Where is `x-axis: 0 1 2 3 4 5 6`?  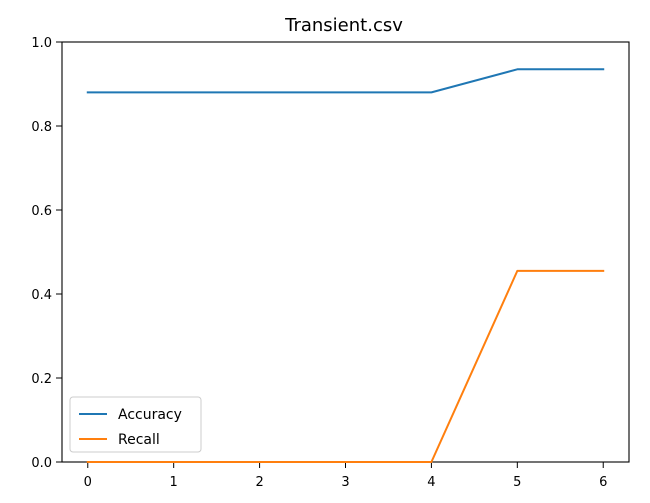
x-axis: 0 1 2 3 4 5 6 is located at coordinates (346, 476).